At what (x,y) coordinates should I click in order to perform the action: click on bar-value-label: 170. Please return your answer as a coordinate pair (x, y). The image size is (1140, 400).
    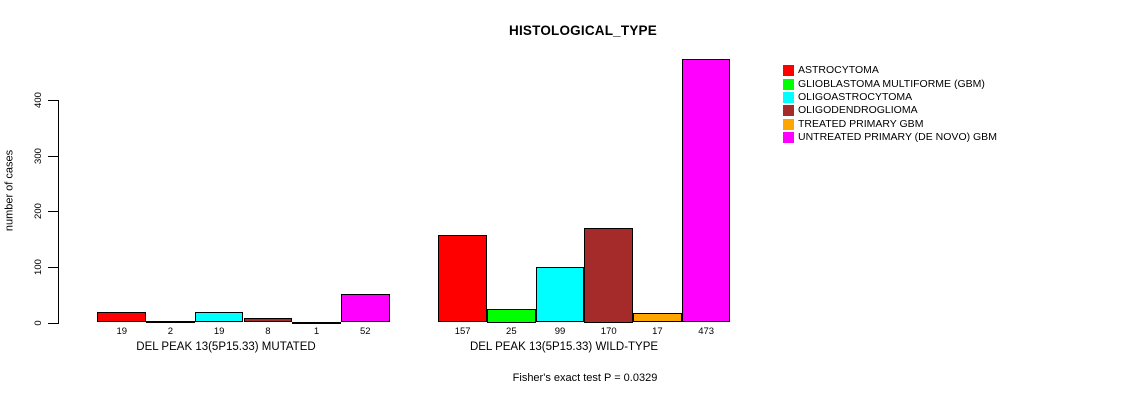
    Looking at the image, I should click on (608, 331).